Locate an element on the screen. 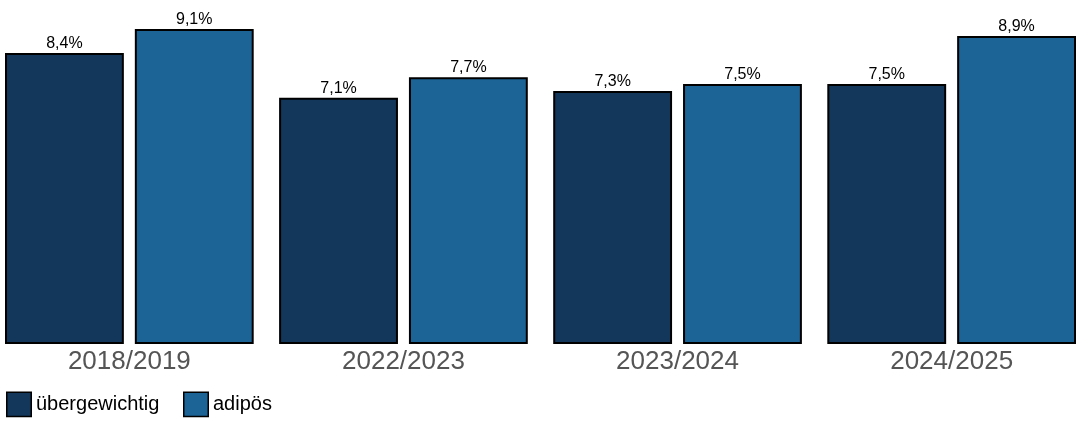 The width and height of the screenshot is (1081, 425). x-tick-label: 2022/2023 is located at coordinates (403, 359).